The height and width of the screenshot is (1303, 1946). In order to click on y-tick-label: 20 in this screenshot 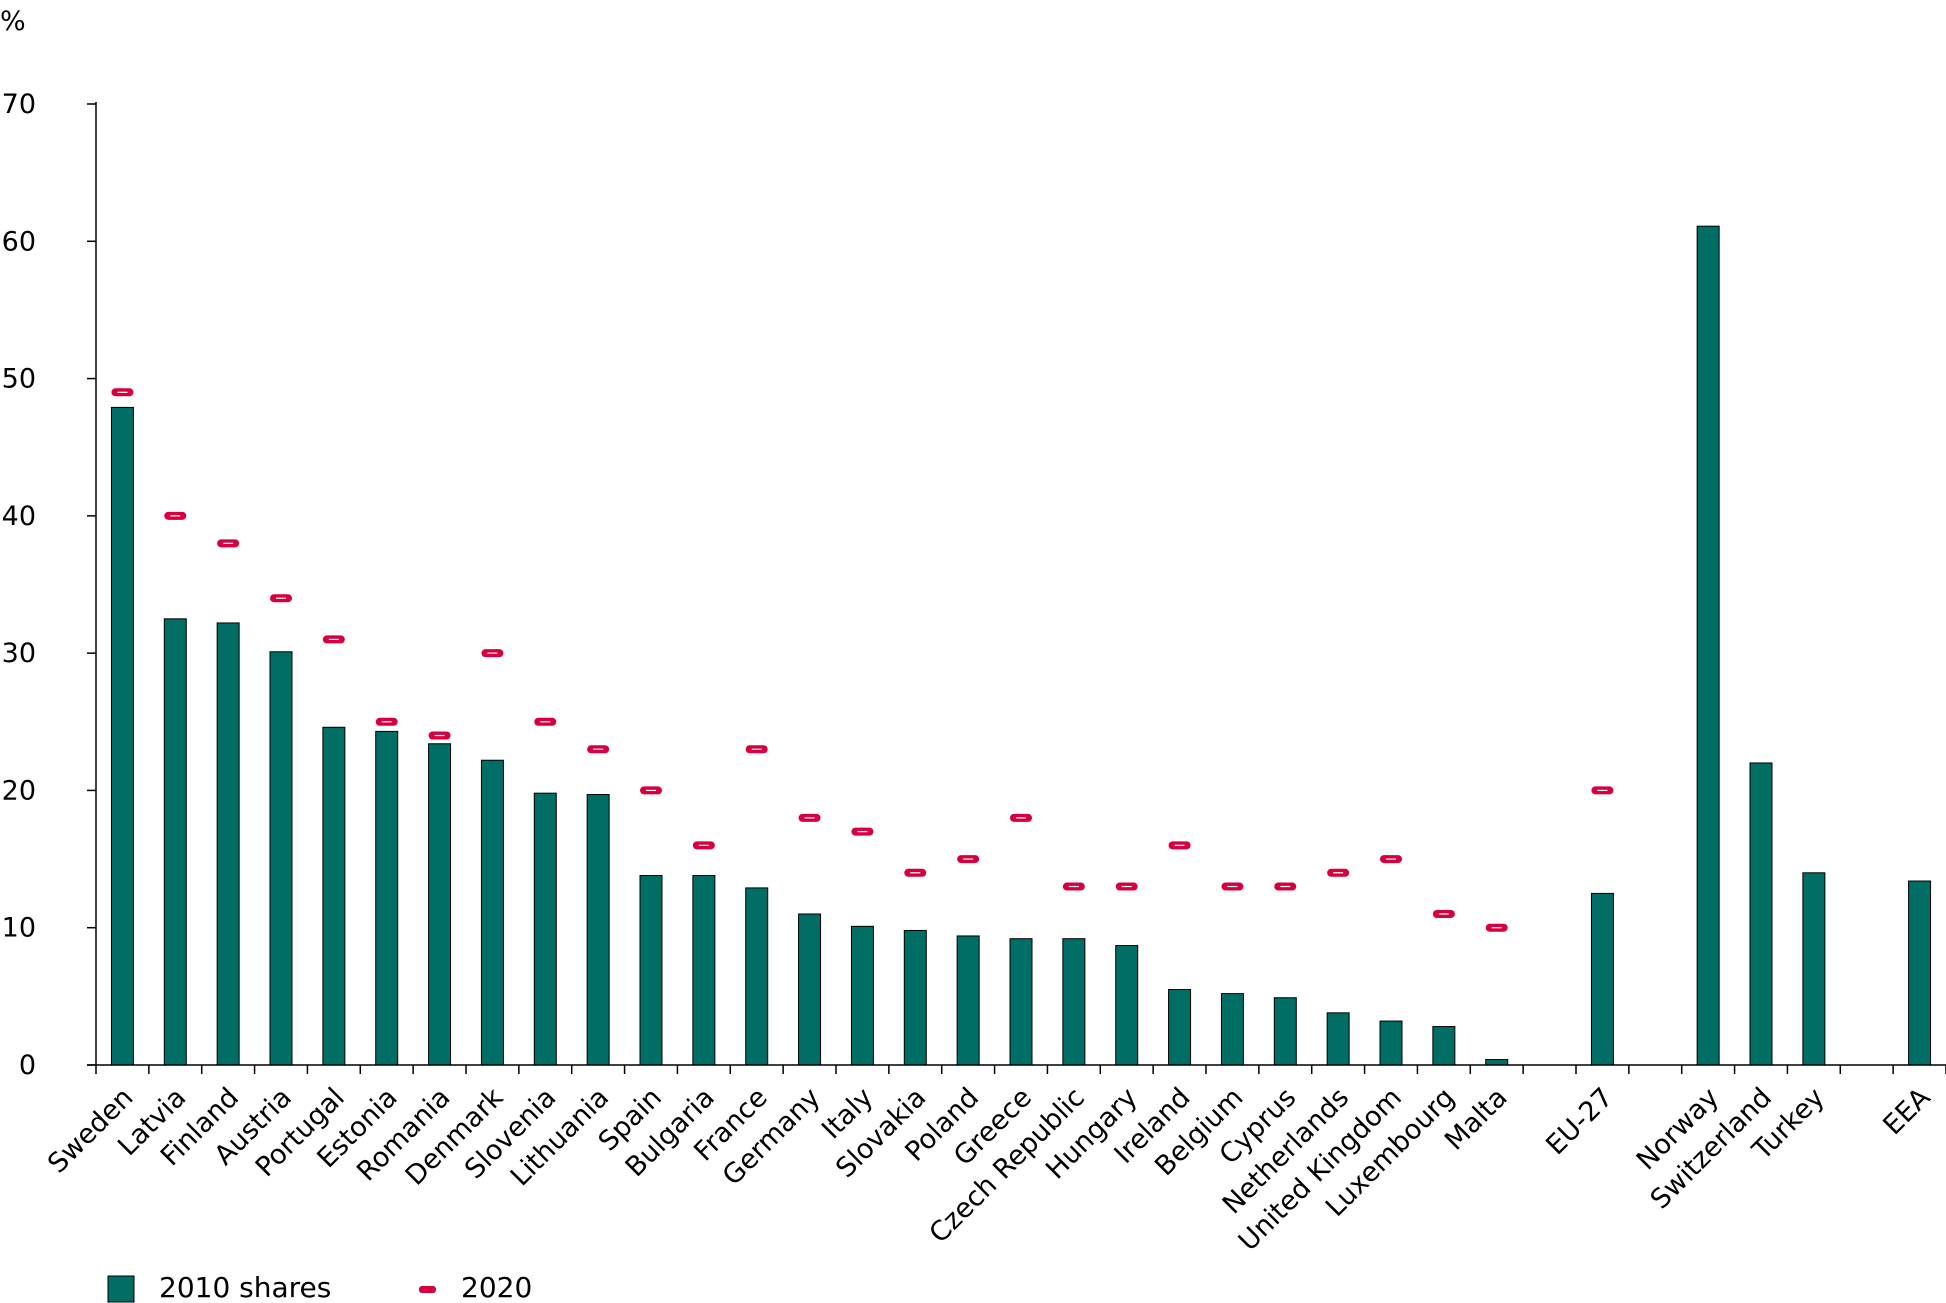, I will do `click(19, 790)`.